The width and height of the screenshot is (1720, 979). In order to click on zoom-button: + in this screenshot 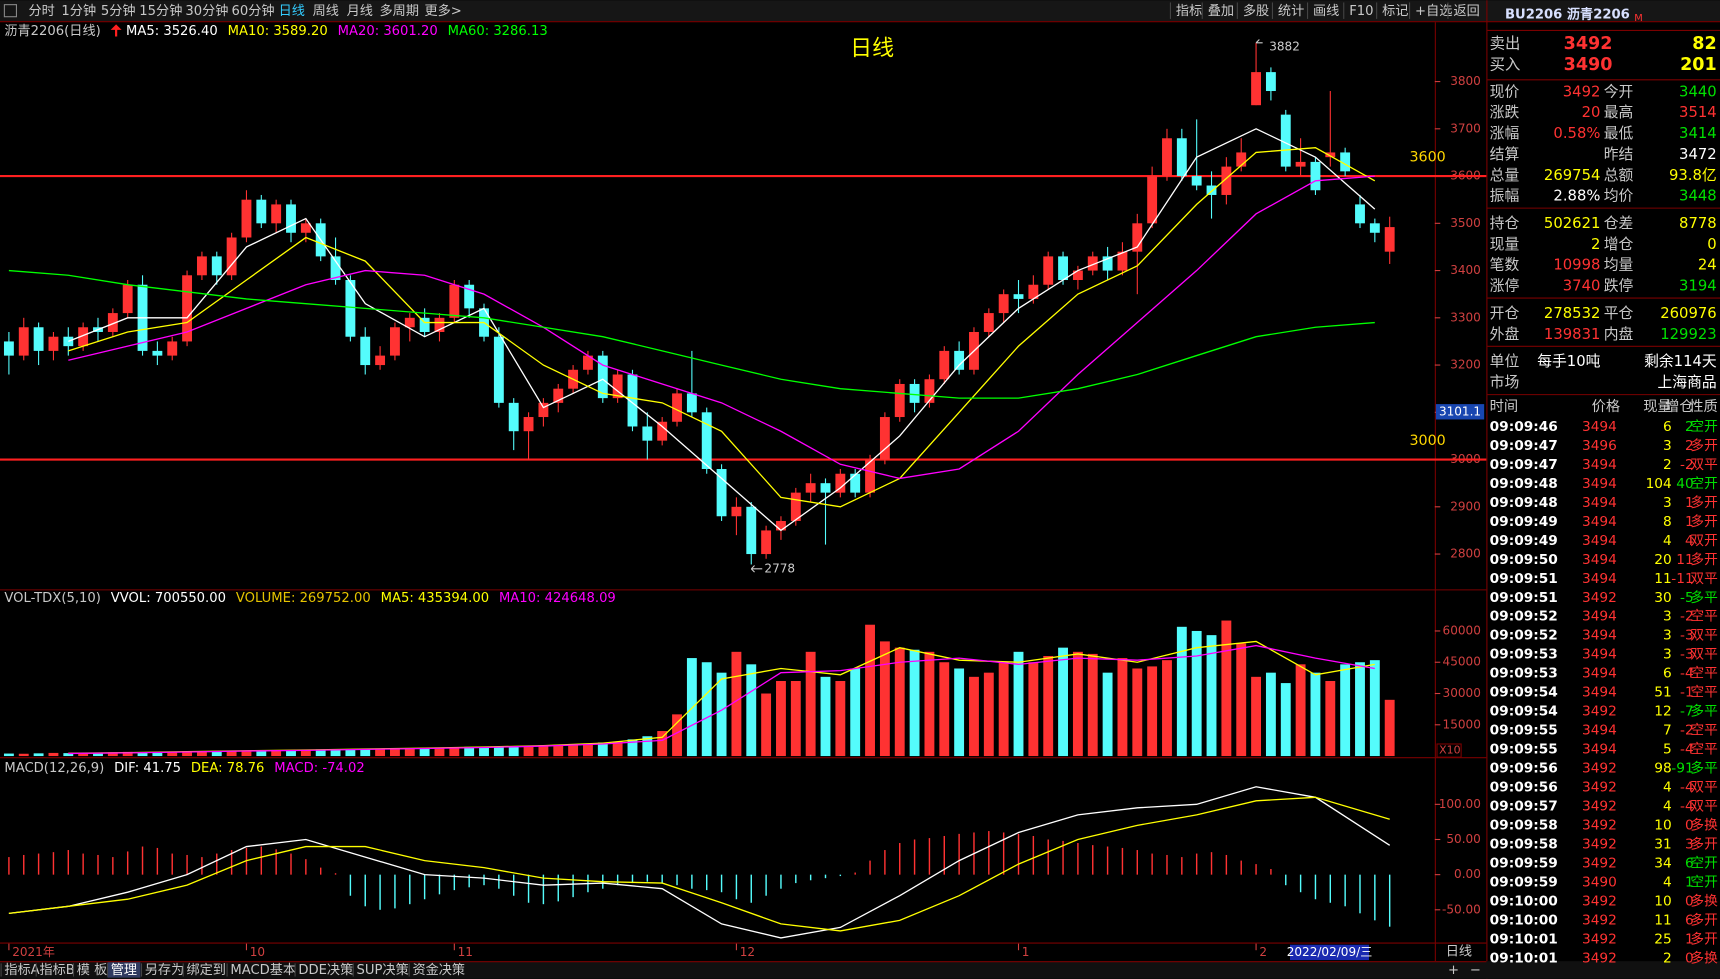, I will do `click(1453, 970)`.